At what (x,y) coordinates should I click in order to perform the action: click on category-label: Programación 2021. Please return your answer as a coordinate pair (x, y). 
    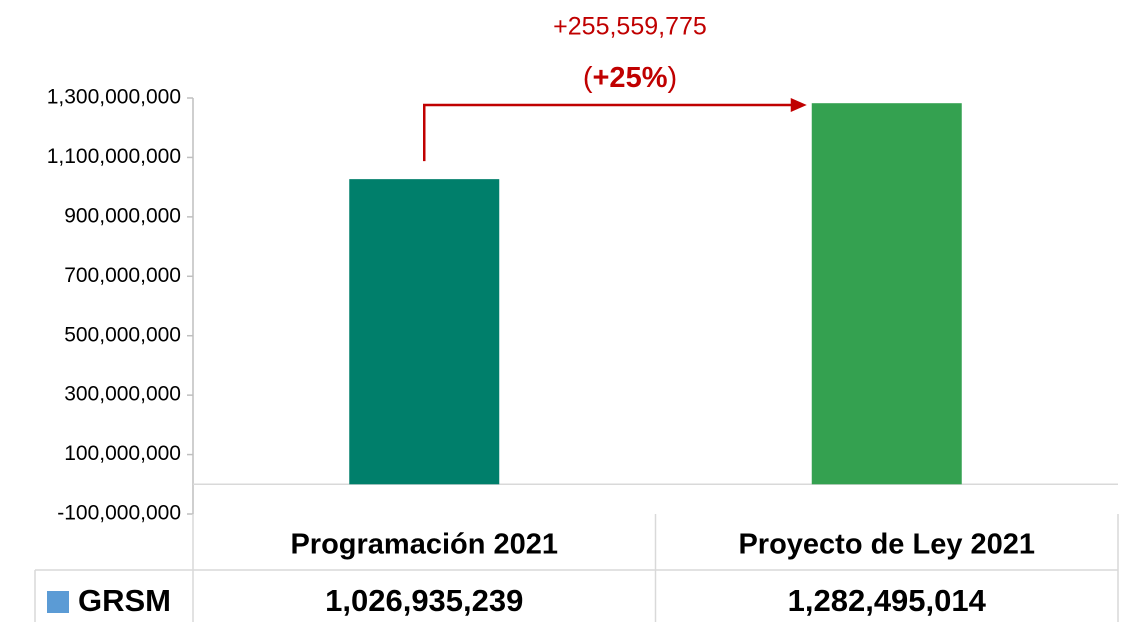
    Looking at the image, I should click on (424, 545).